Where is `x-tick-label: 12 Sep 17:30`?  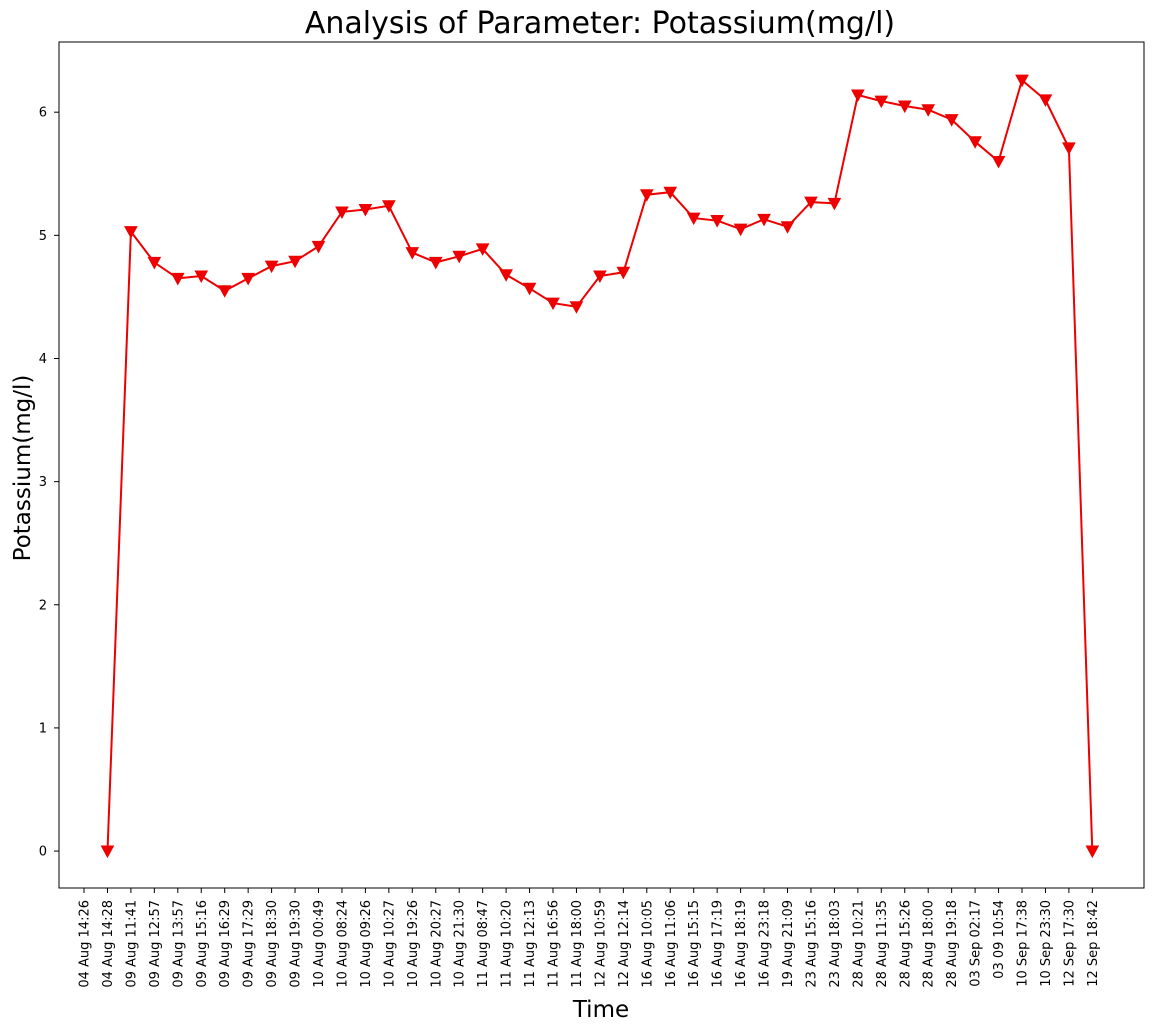 x-tick-label: 12 Sep 17:30 is located at coordinates (1069, 943).